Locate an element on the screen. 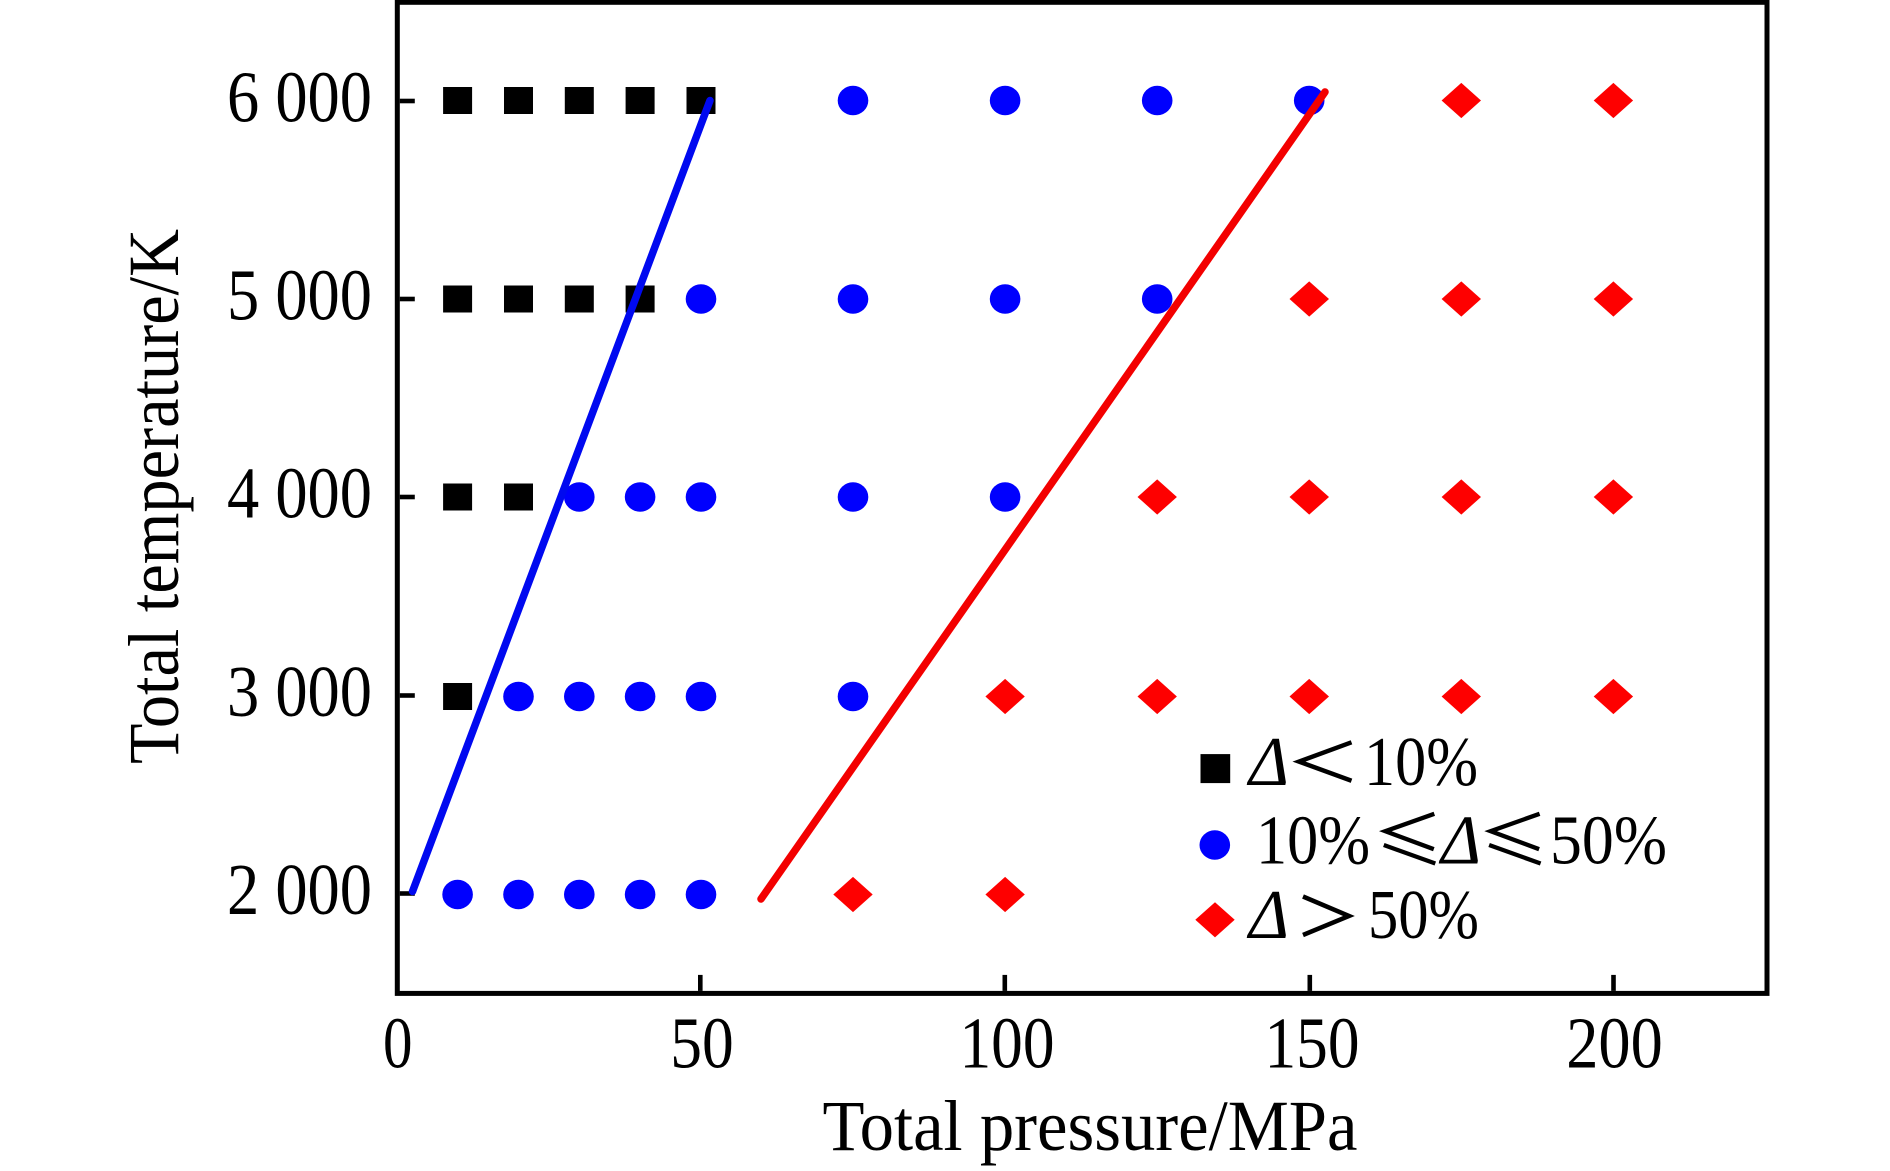 The image size is (1890, 1171). svg-text: 100 is located at coordinates (1007, 1043).